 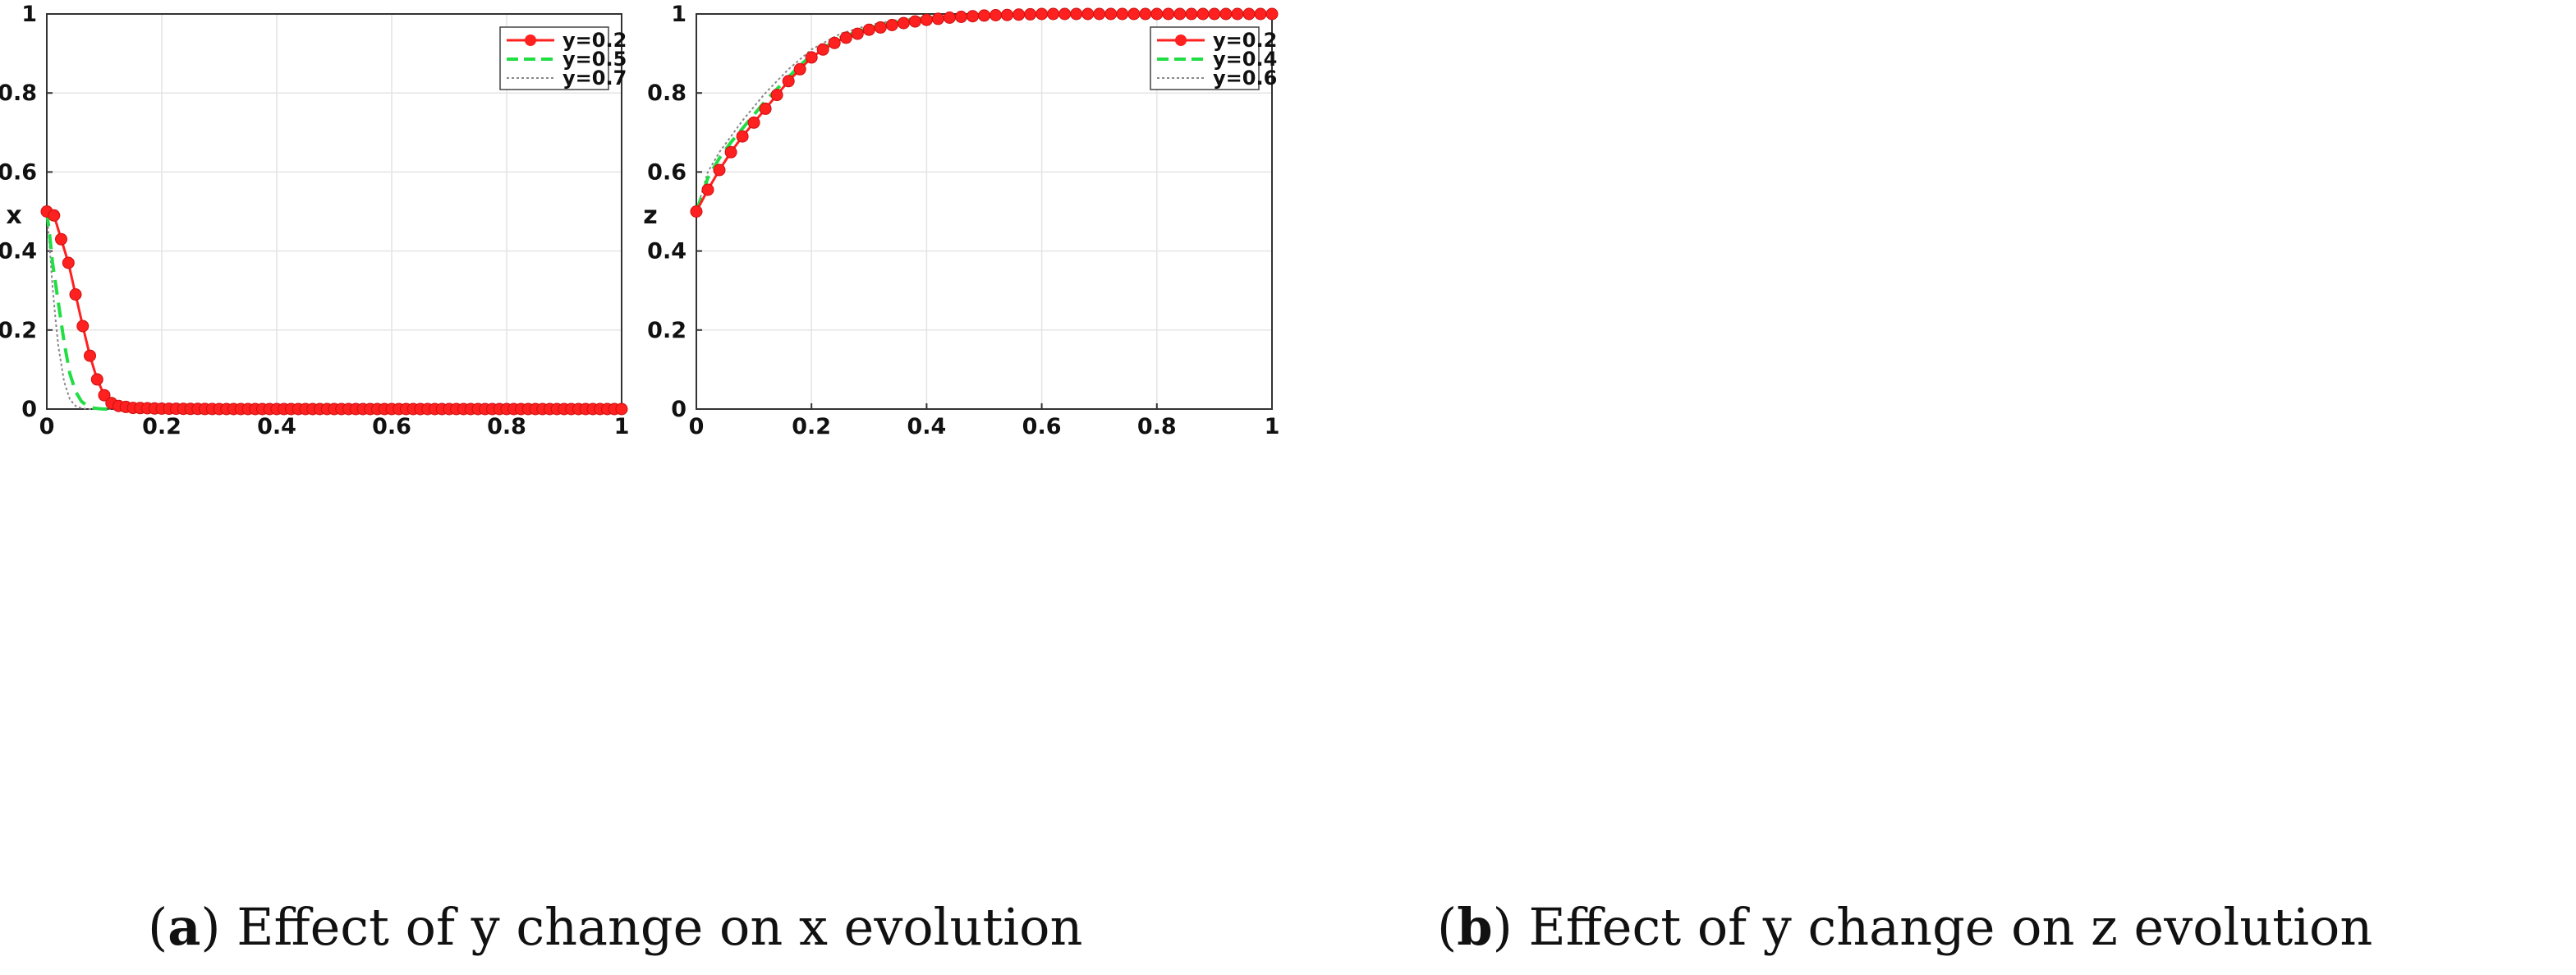 I want to click on caption-b-label: b, so click(x=1474, y=927).